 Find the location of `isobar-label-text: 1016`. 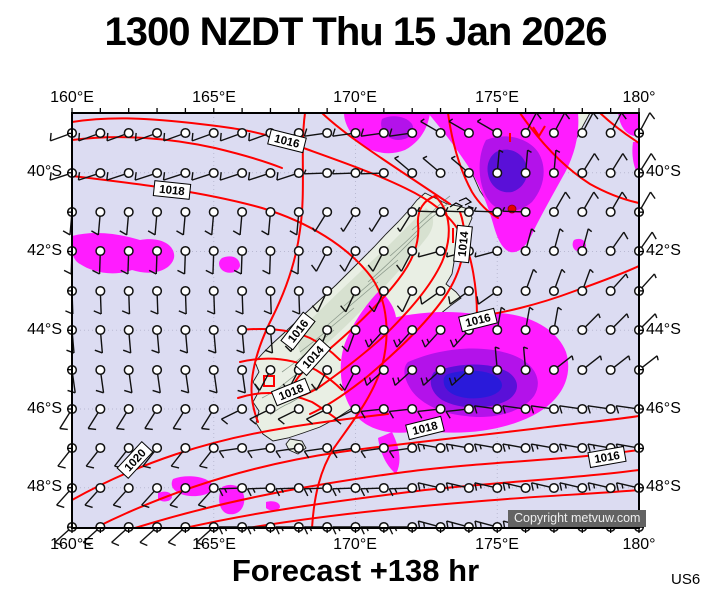

isobar-label-text: 1016 is located at coordinates (607, 458).